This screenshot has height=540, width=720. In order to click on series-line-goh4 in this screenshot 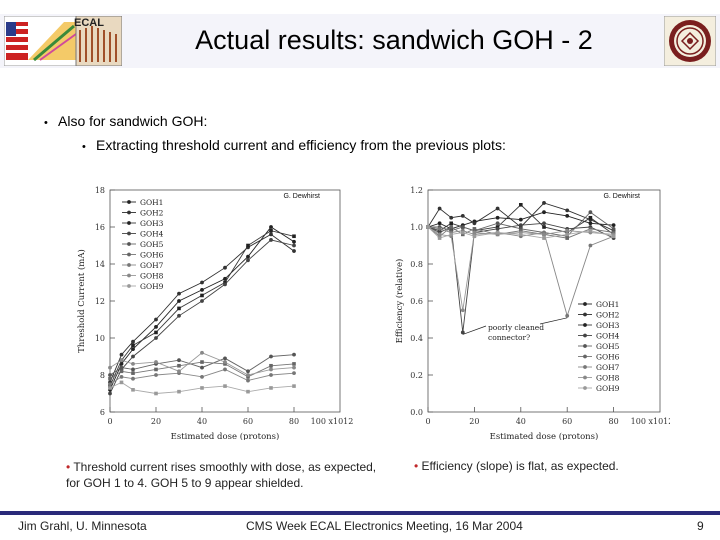, I will do `click(202, 316)`.